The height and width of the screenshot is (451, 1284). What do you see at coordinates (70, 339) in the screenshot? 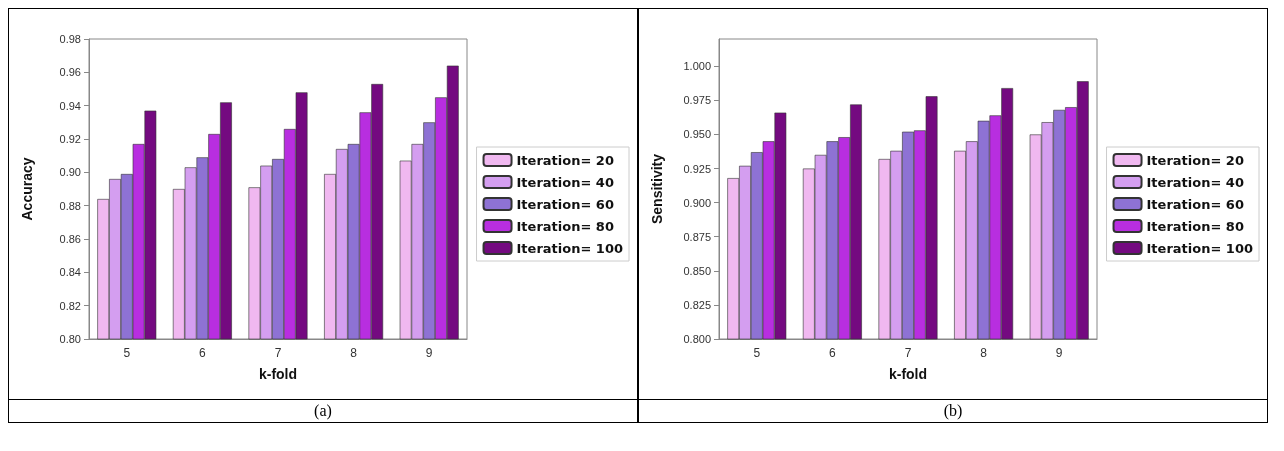
I see `y-tick-label: 0.80` at bounding box center [70, 339].